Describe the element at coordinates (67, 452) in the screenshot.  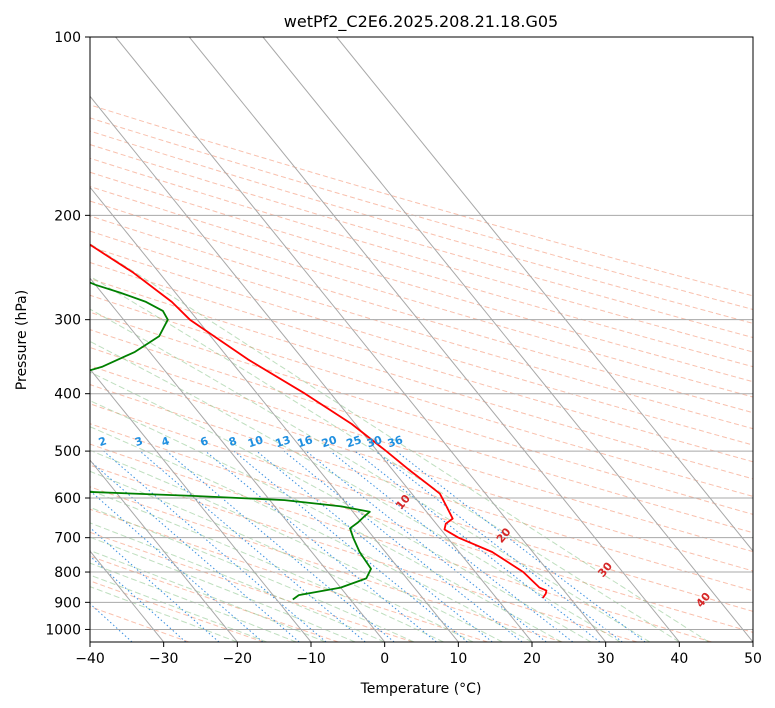
I see `y-tick-label: 500` at that location.